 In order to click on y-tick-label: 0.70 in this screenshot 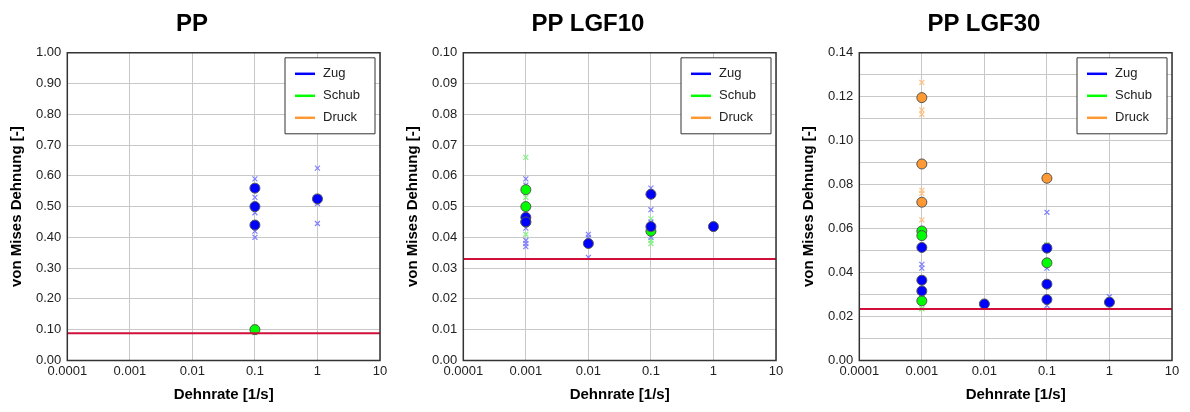, I will do `click(48, 144)`.